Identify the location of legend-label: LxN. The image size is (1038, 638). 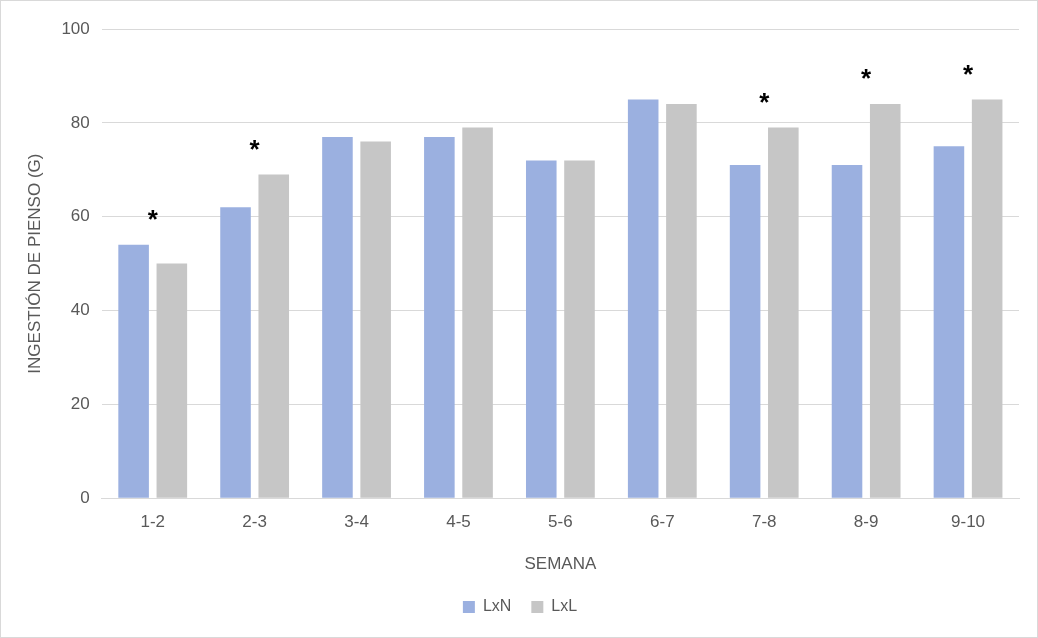
(497, 606).